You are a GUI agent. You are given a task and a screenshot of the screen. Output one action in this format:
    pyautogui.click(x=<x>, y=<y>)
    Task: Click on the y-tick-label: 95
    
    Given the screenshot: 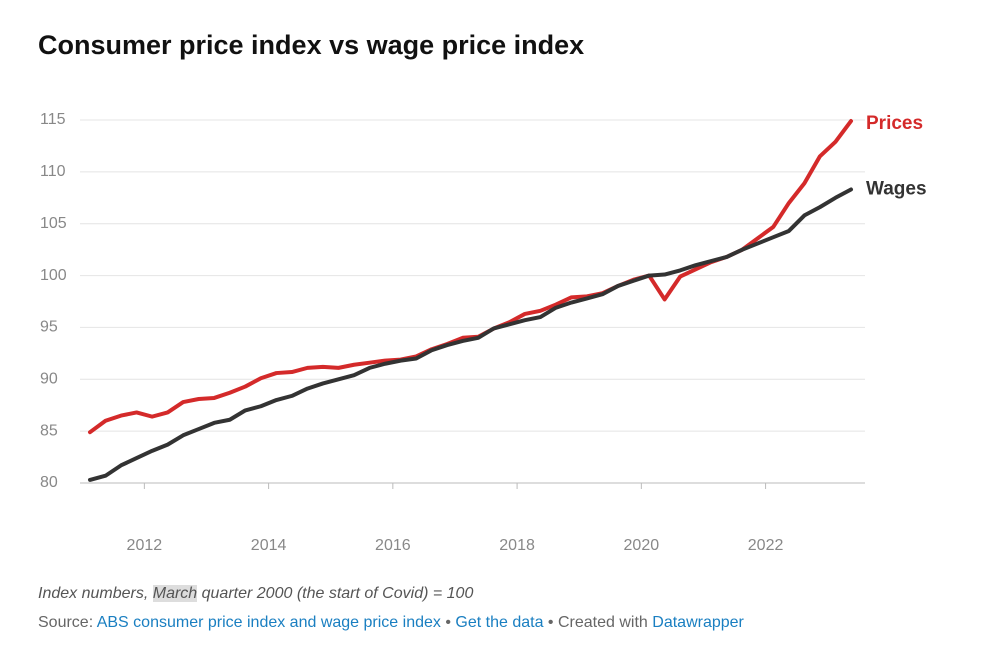 What is the action you would take?
    pyautogui.click(x=49, y=327)
    